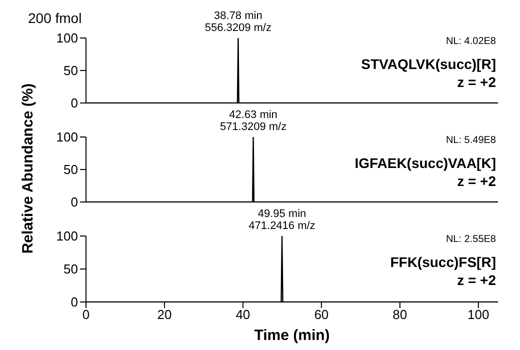 The image size is (520, 350). I want to click on annotation: 49.95 min 471.2416 m/z, so click(282, 220).